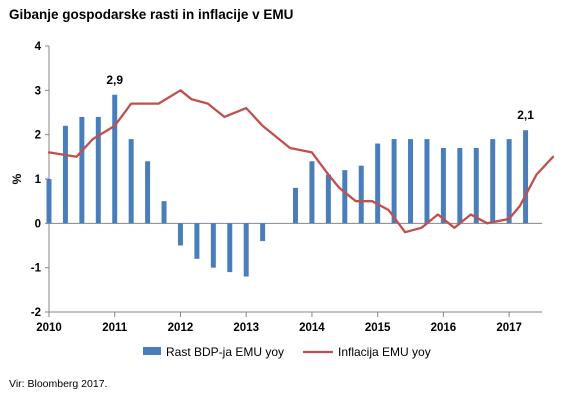 This screenshot has height=400, width=575. I want to click on data-labels: 2,9 2,1, so click(320, 97).